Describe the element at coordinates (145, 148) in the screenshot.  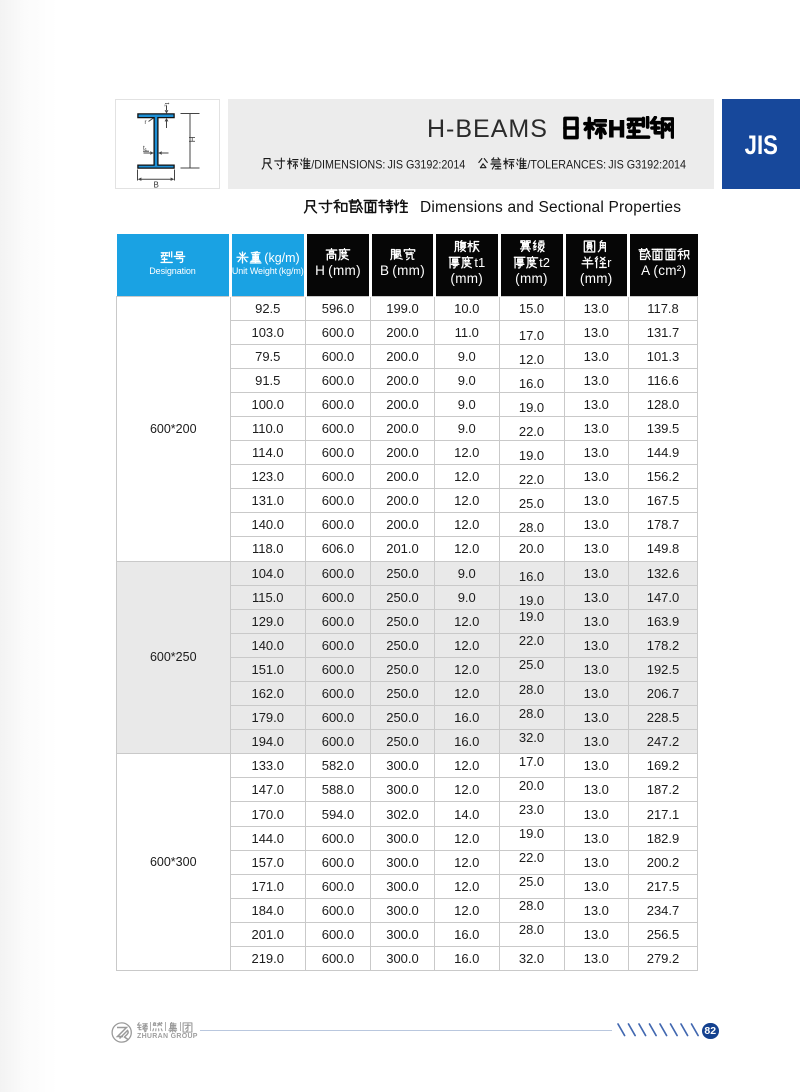
I see `svg-text: t₁` at that location.